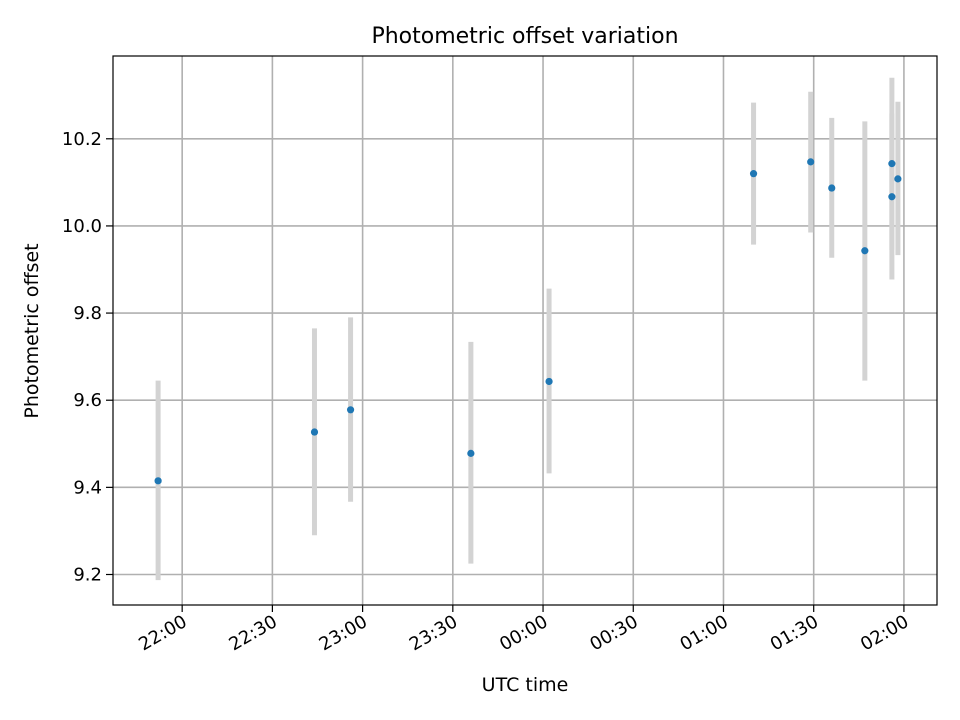 The height and width of the screenshot is (720, 960). I want to click on y-axis-label: Photometric offset, so click(32, 330).